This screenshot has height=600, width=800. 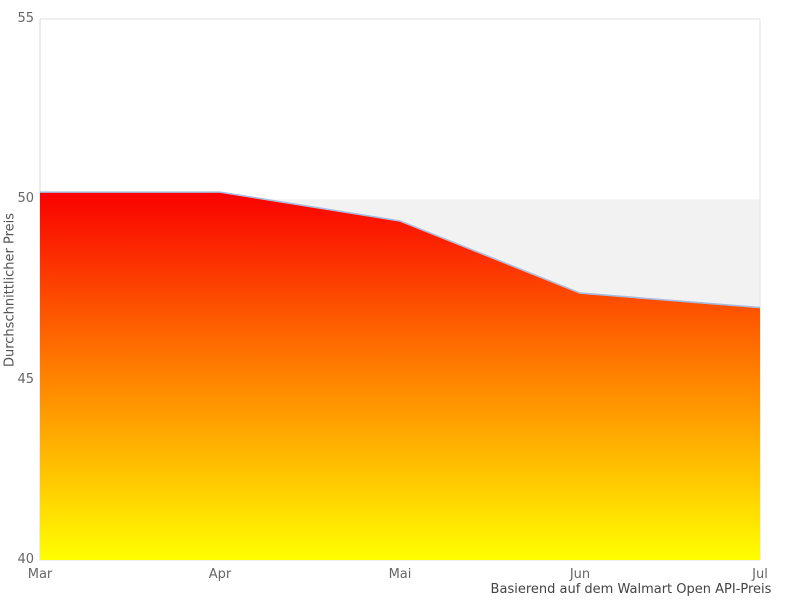 What do you see at coordinates (220, 574) in the screenshot?
I see `x-tick-label-apr: Apr` at bounding box center [220, 574].